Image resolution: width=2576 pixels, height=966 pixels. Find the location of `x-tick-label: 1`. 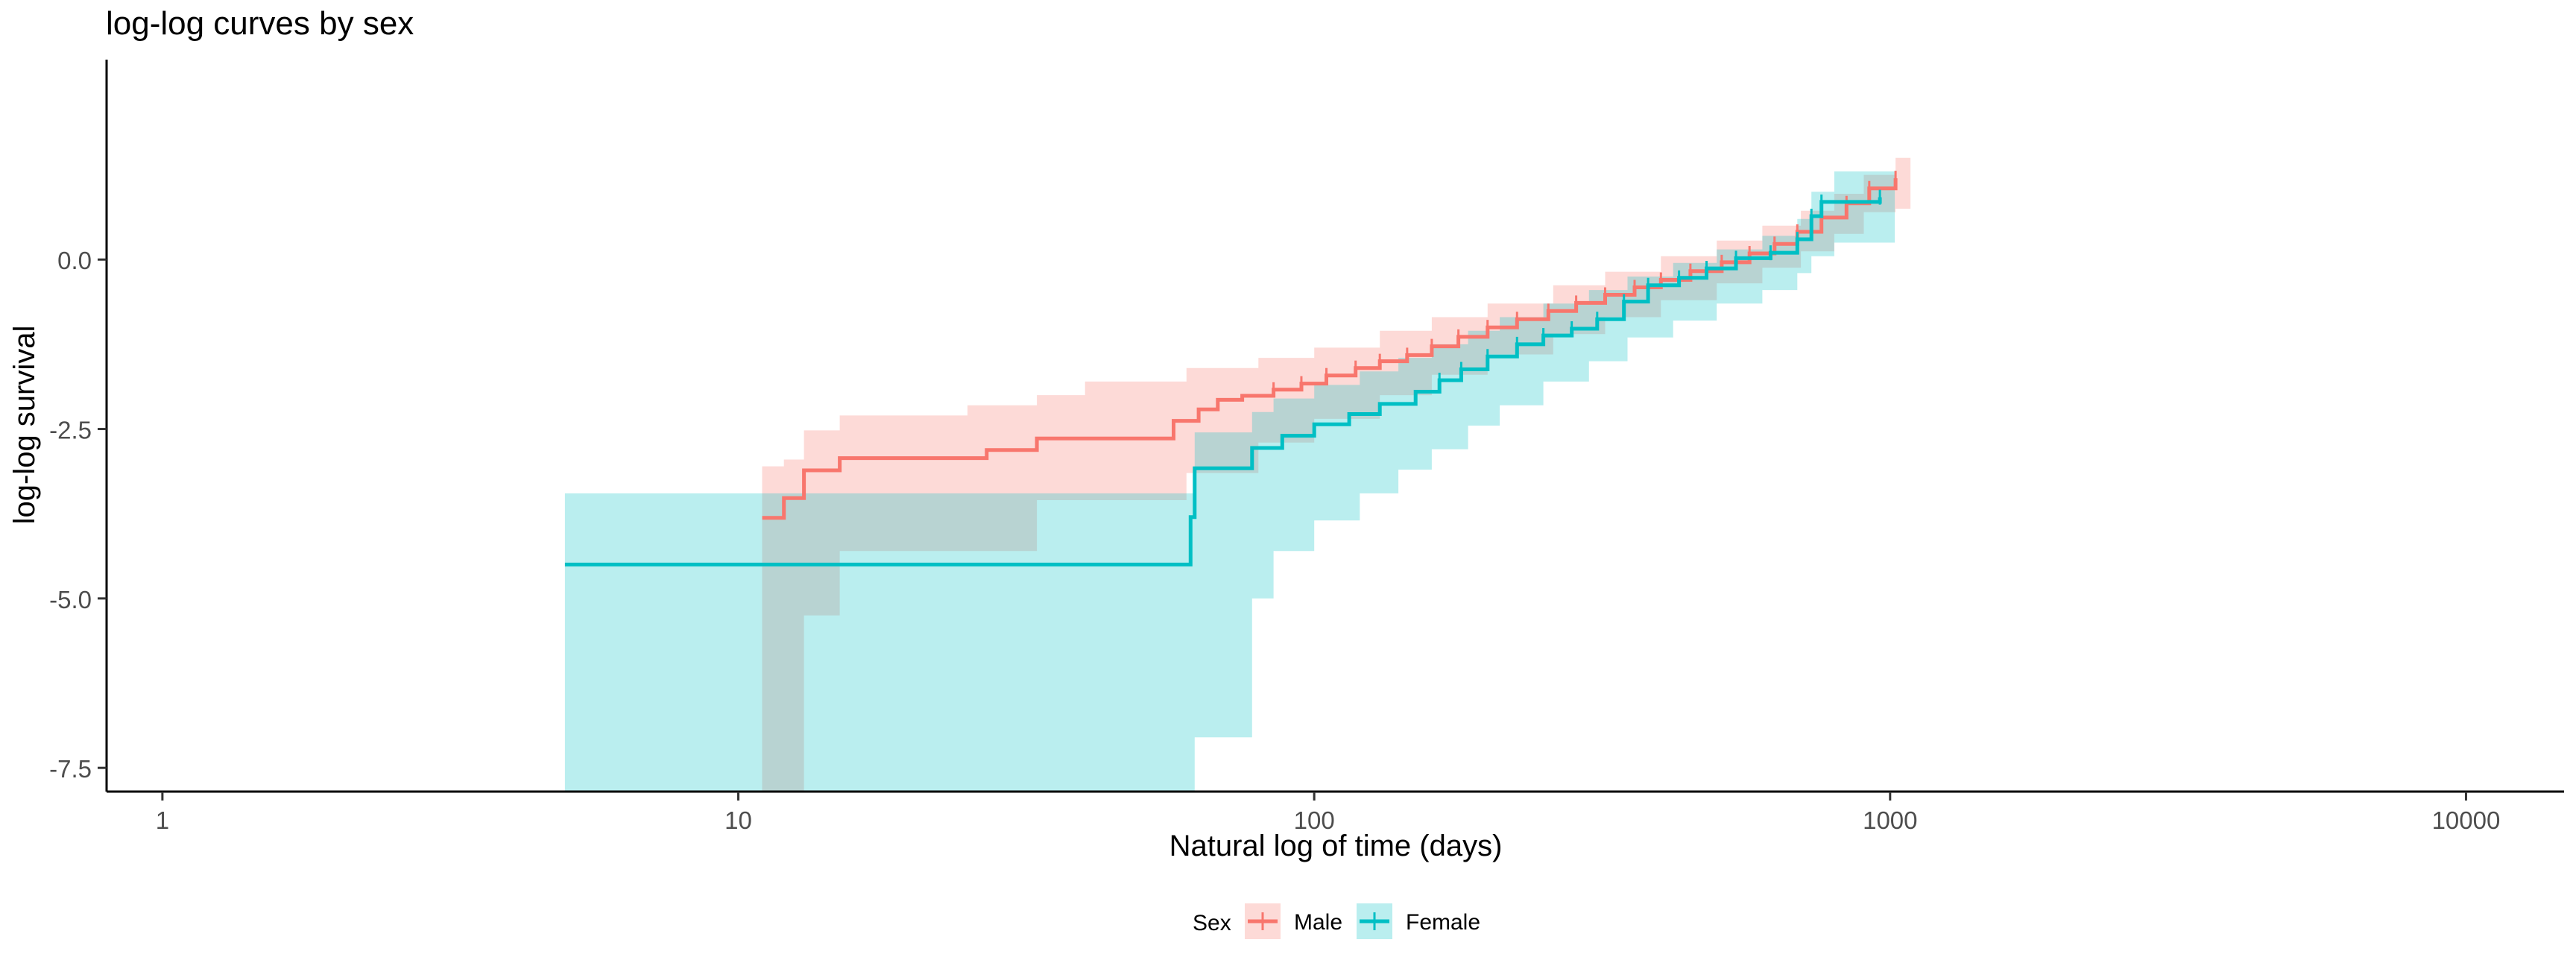

x-tick-label: 1 is located at coordinates (162, 820).